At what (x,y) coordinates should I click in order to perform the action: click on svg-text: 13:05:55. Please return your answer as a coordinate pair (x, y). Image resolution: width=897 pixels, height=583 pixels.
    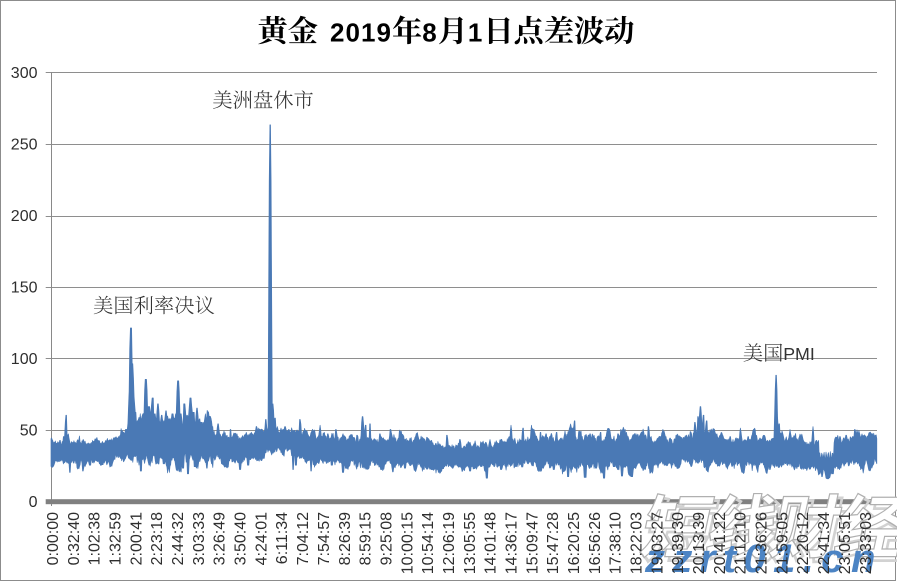
    Looking at the image, I should click on (470, 543).